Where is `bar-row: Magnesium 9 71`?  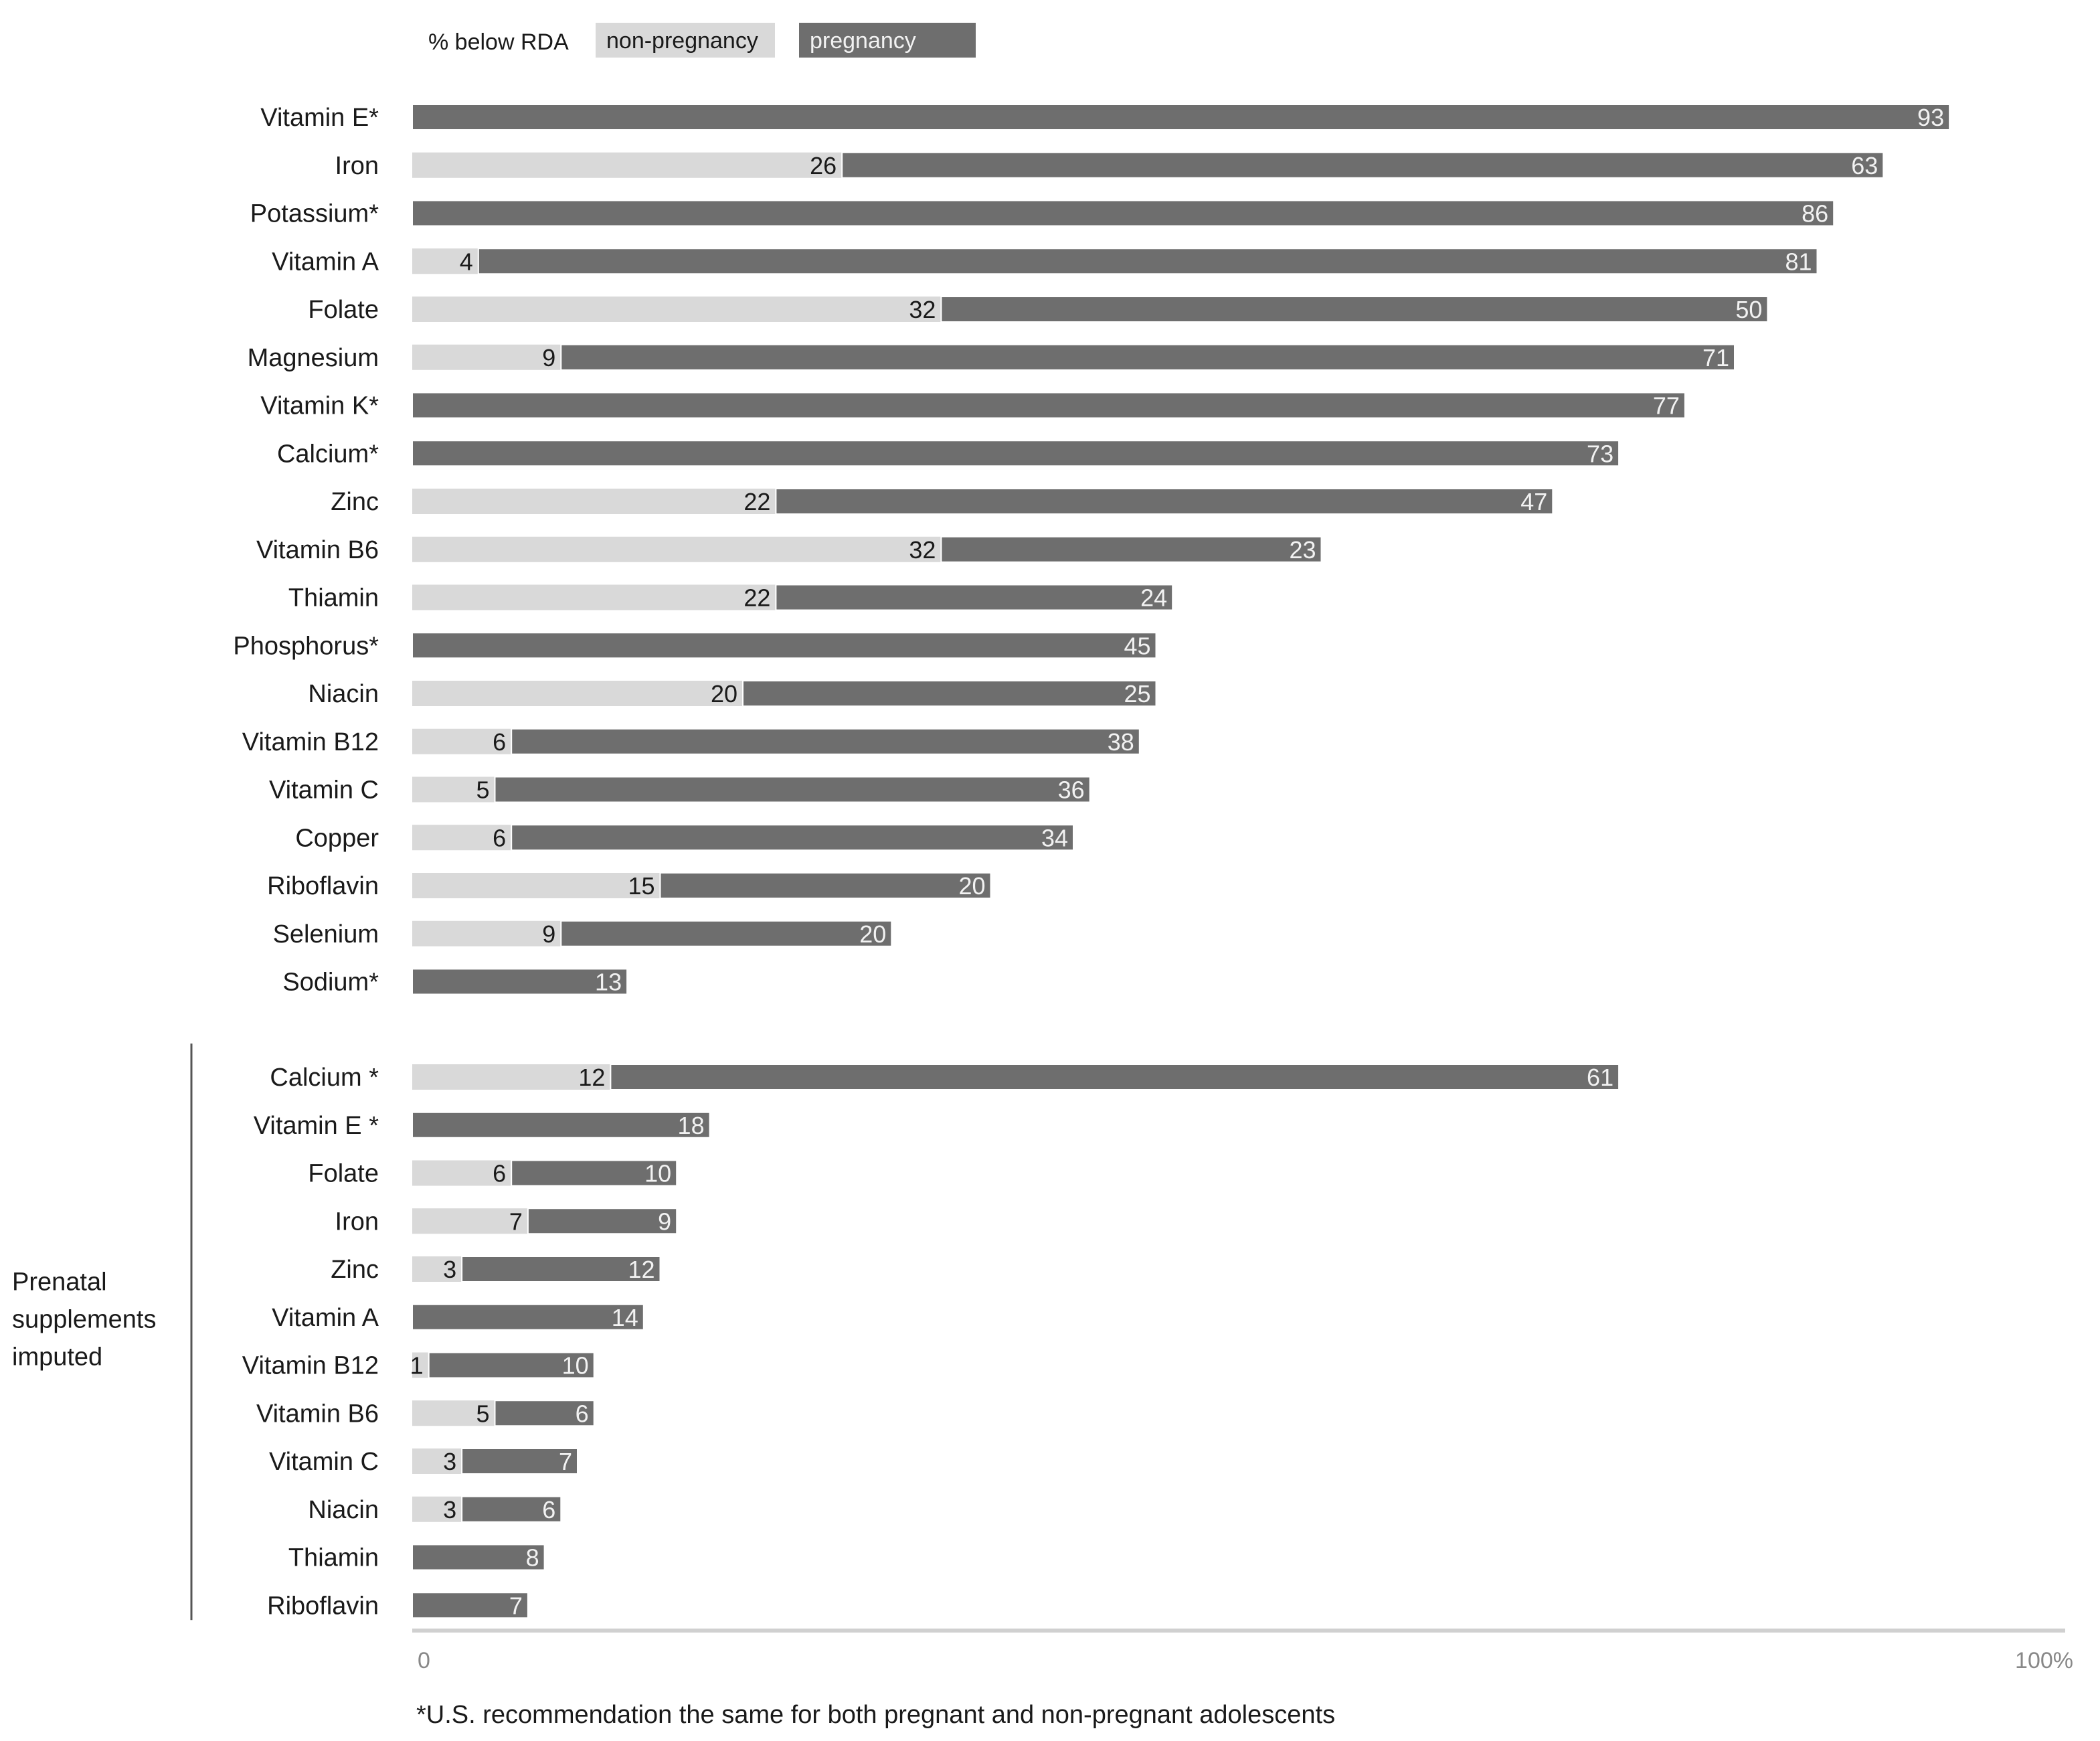 bar-row: Magnesium 9 71 is located at coordinates (991, 357).